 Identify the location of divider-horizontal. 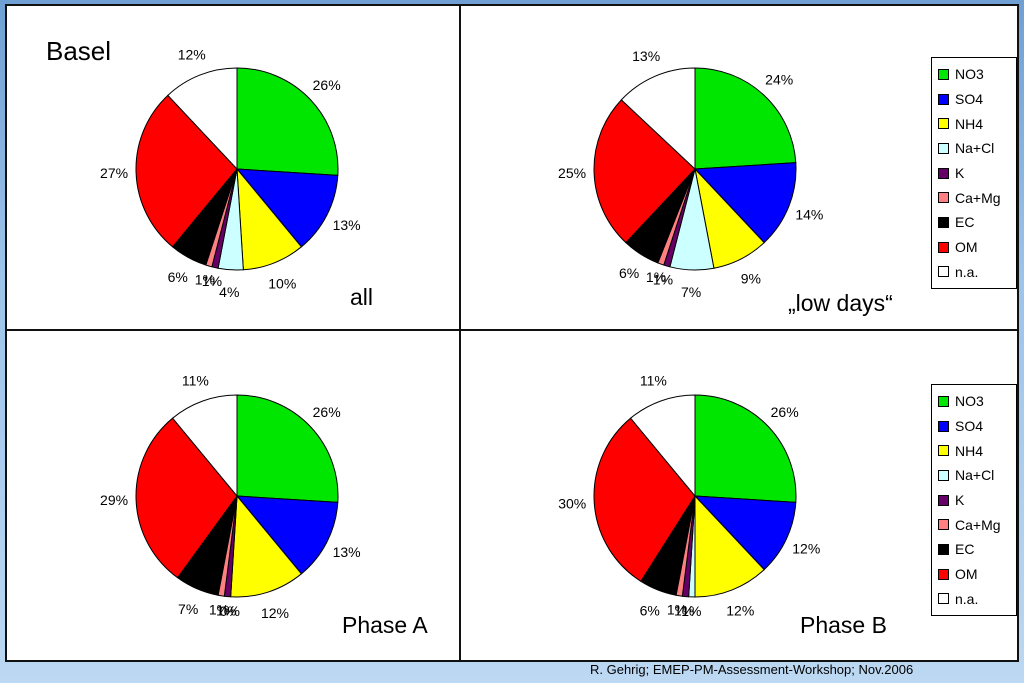
(512, 330).